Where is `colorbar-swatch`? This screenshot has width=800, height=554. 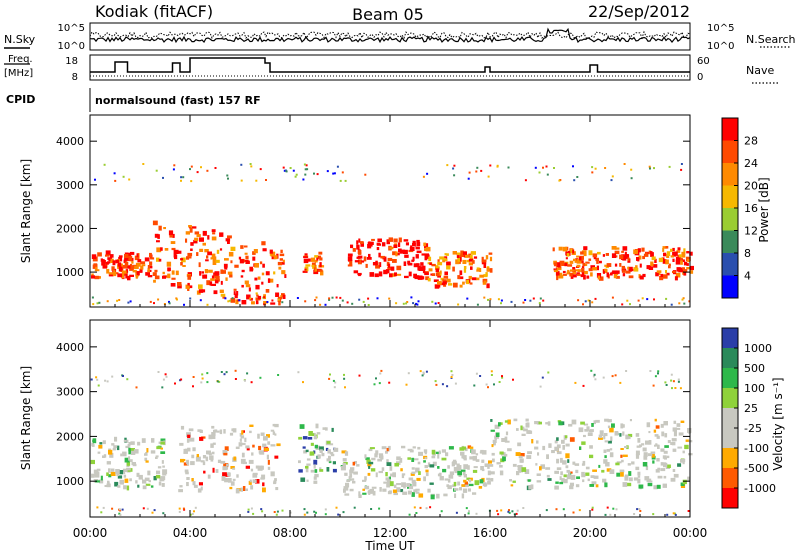 colorbar-swatch is located at coordinates (730, 498).